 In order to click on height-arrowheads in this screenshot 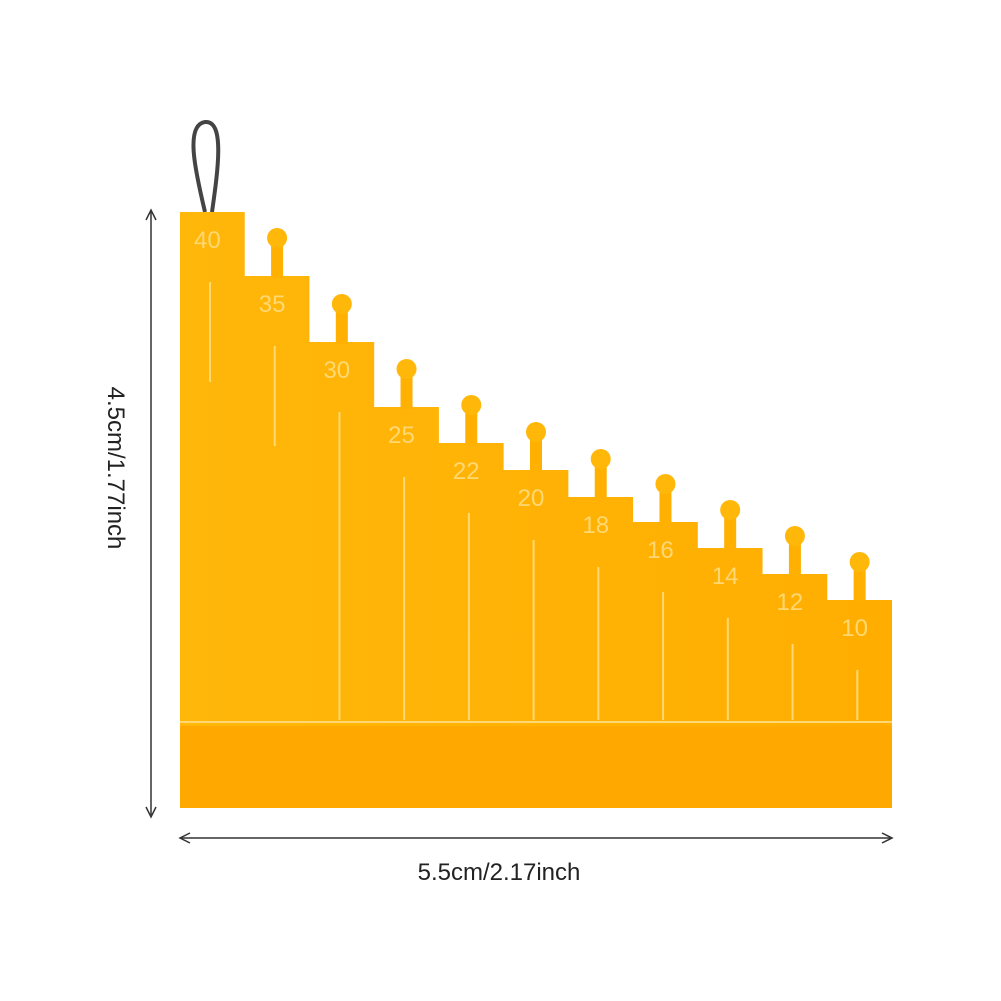, I will do `click(151, 513)`.